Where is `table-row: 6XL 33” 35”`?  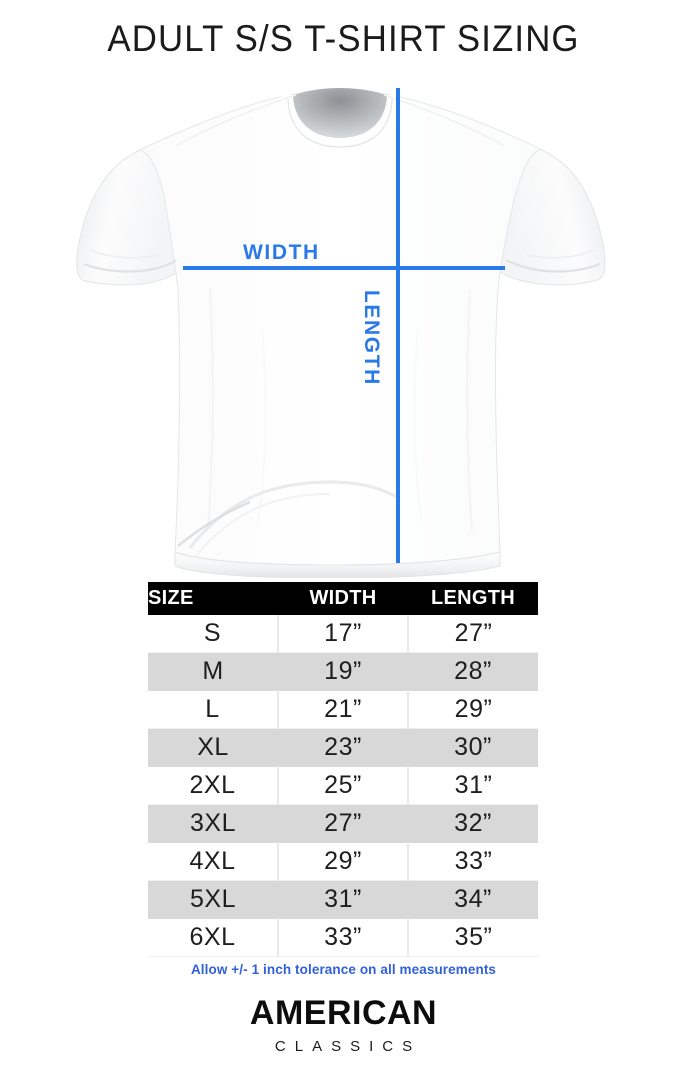
table-row: 6XL 33” 35” is located at coordinates (343, 937).